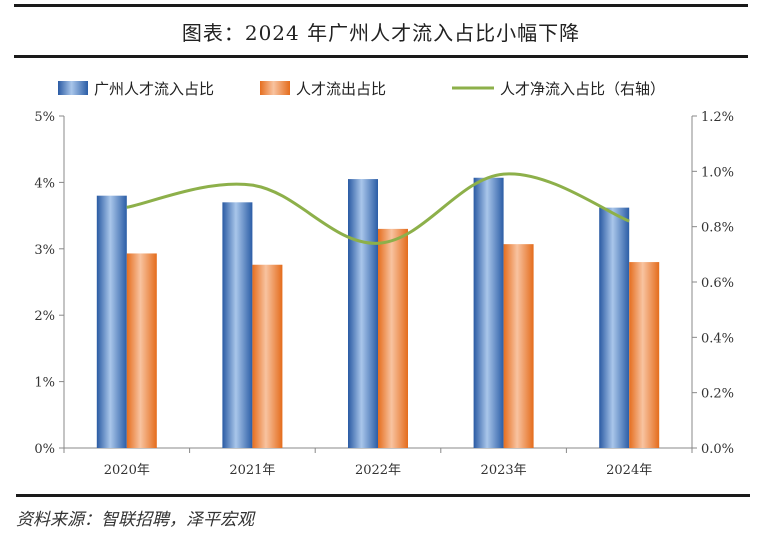 This screenshot has width=766, height=538. Describe the element at coordinates (717, 172) in the screenshot. I see `right-tick-label: 1.0%` at that location.